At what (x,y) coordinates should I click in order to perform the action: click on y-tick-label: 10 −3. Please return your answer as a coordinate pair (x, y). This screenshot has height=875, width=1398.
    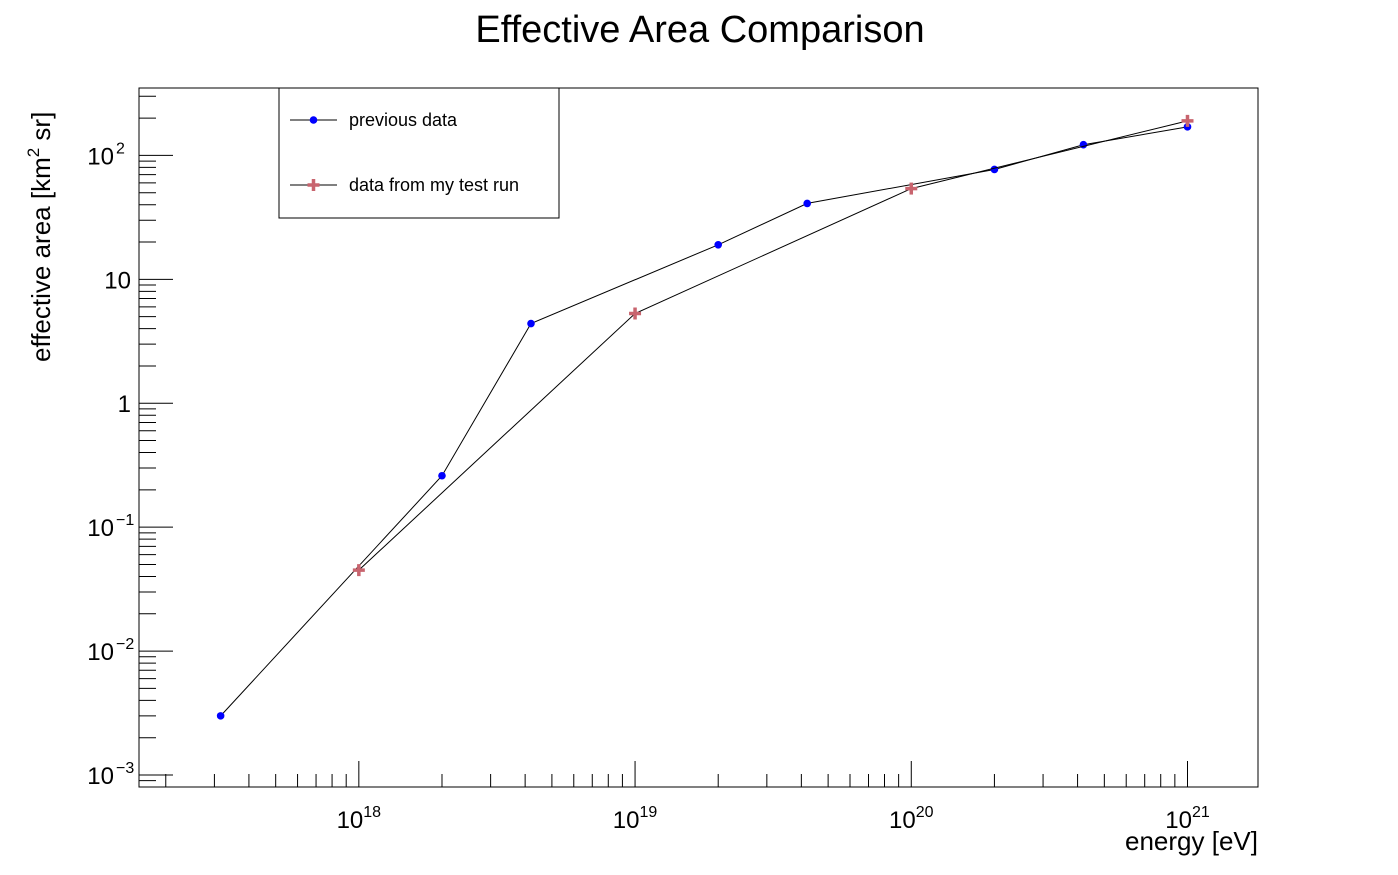
    Looking at the image, I should click on (110, 775).